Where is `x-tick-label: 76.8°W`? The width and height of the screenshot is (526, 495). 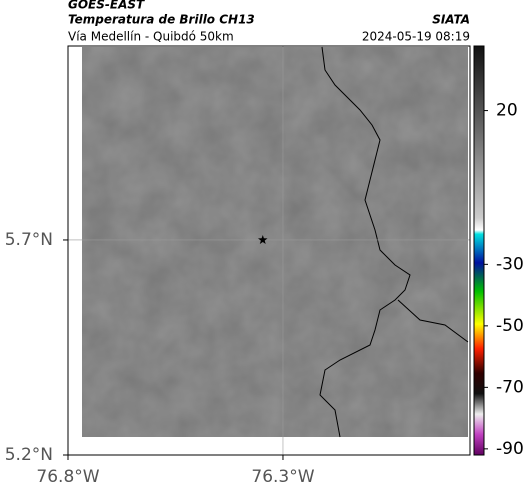
x-tick-label: 76.8°W is located at coordinates (67, 477).